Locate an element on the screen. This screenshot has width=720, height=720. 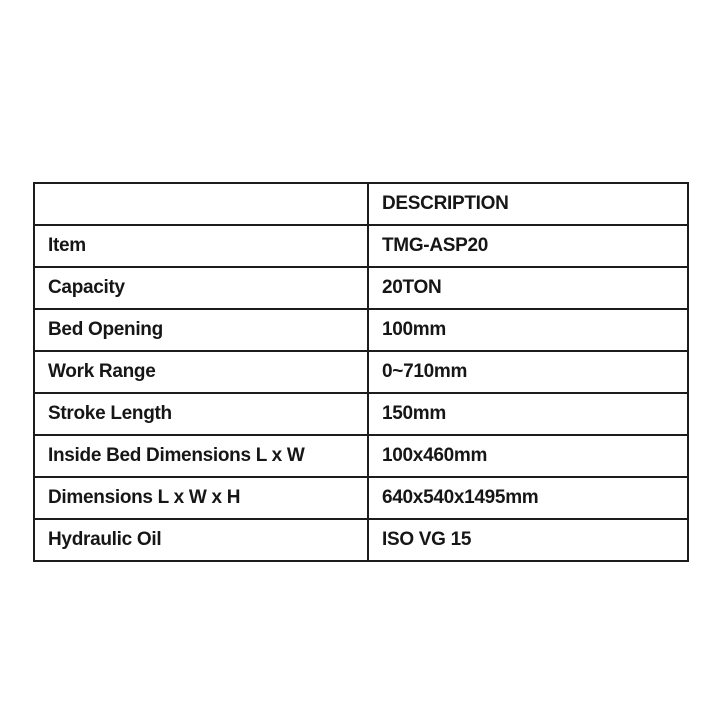
table-row-dimensions: Dimensions L x W x H 640x540x1495mm is located at coordinates (361, 498).